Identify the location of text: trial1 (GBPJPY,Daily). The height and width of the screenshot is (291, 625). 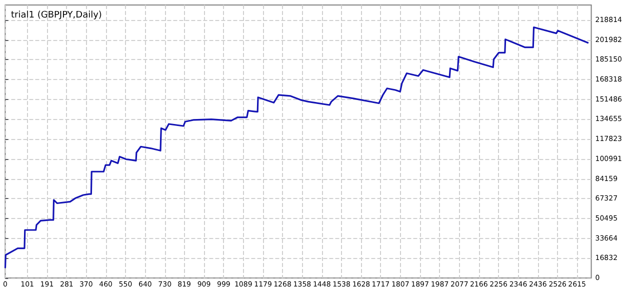
(56, 15).